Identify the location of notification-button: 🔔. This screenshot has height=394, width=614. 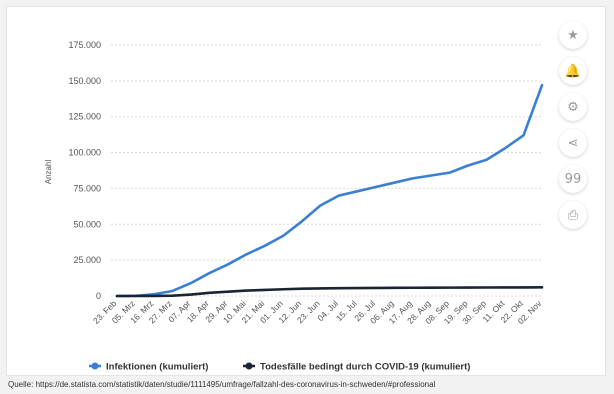
(573, 71).